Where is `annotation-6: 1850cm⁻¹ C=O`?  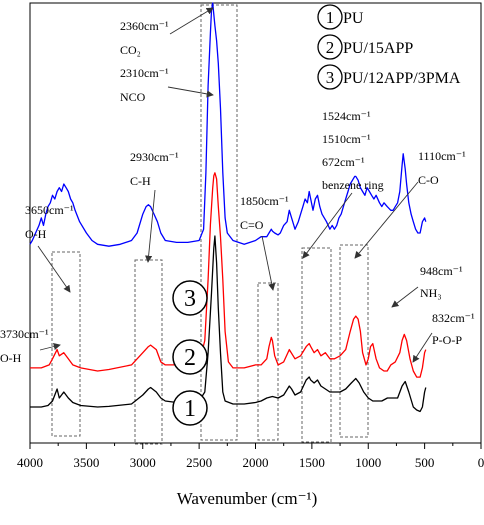
annotation-6: 1850cm⁻¹ C=O is located at coordinates (264, 213).